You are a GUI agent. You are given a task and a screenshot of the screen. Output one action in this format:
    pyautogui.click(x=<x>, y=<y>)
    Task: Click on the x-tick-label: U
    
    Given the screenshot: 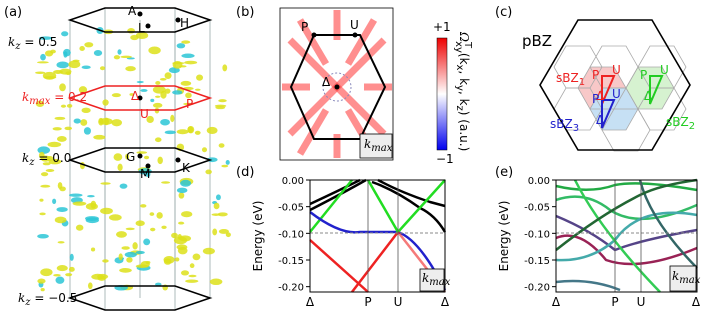 What is the action you would take?
    pyautogui.click(x=641, y=302)
    